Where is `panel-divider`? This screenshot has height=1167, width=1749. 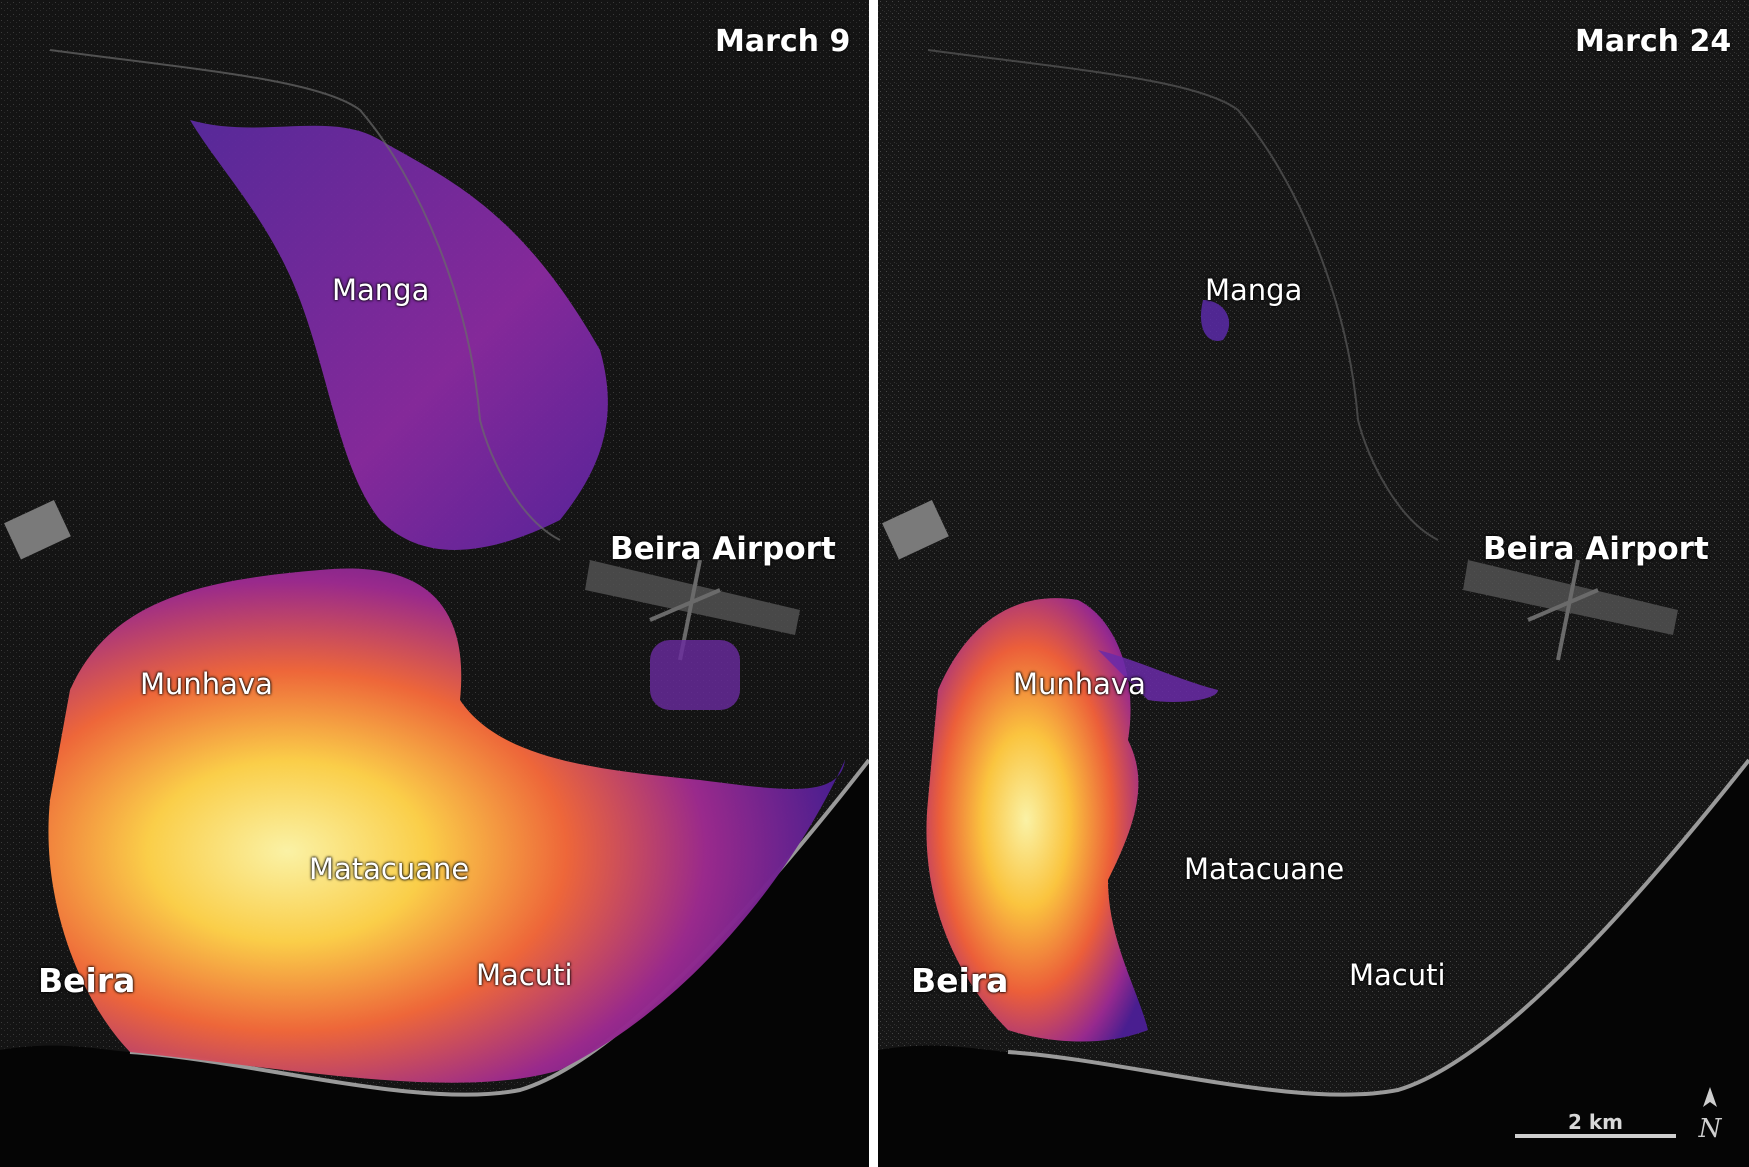 panel-divider is located at coordinates (873, 583).